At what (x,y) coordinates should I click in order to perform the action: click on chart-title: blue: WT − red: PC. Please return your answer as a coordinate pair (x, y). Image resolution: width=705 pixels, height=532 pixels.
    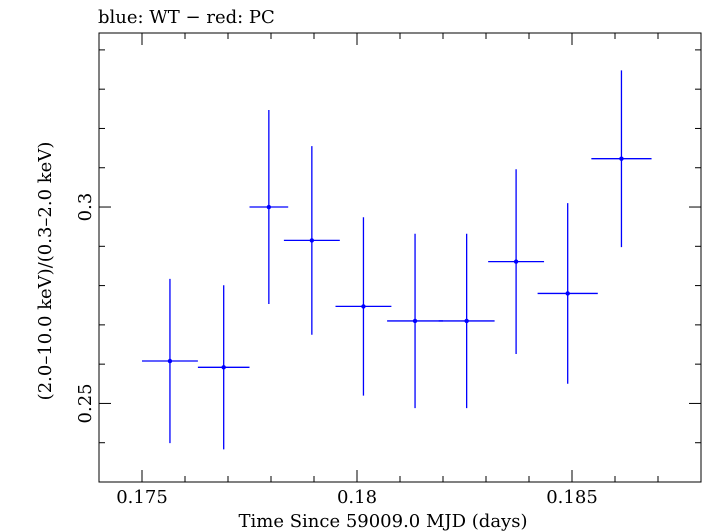
    Looking at the image, I should click on (186, 17).